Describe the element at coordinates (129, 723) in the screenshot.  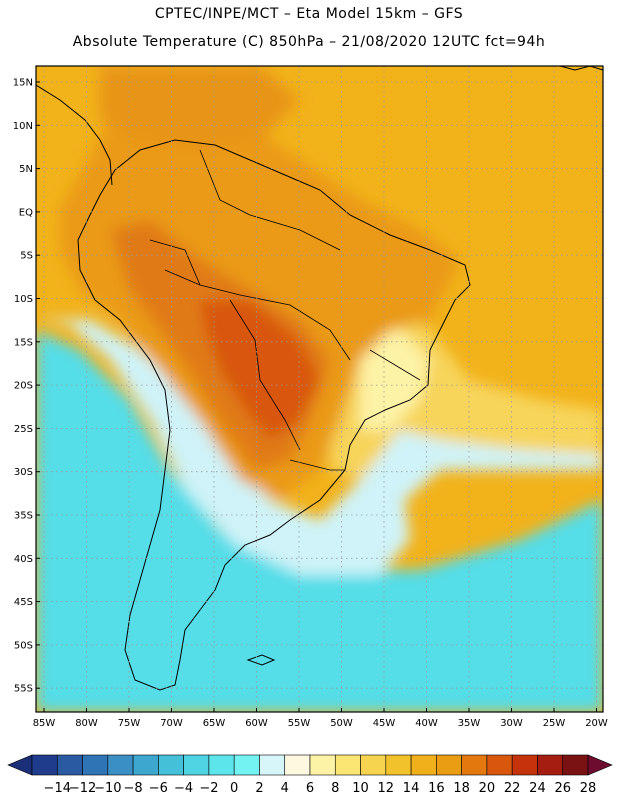
I see `lon-label: 75W` at that location.